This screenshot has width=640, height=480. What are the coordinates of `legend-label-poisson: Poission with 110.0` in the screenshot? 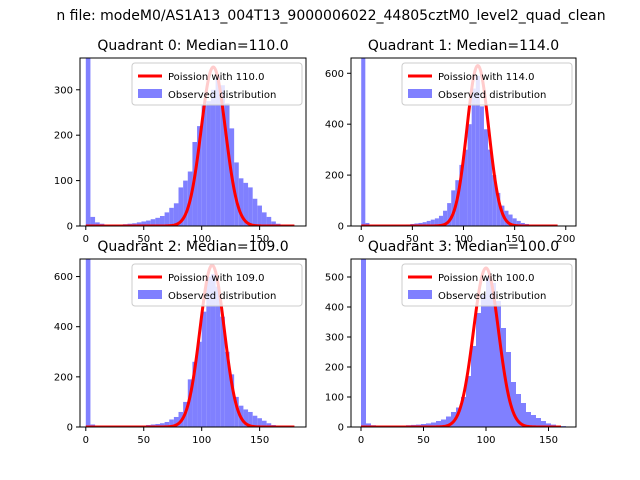 It's located at (216, 77).